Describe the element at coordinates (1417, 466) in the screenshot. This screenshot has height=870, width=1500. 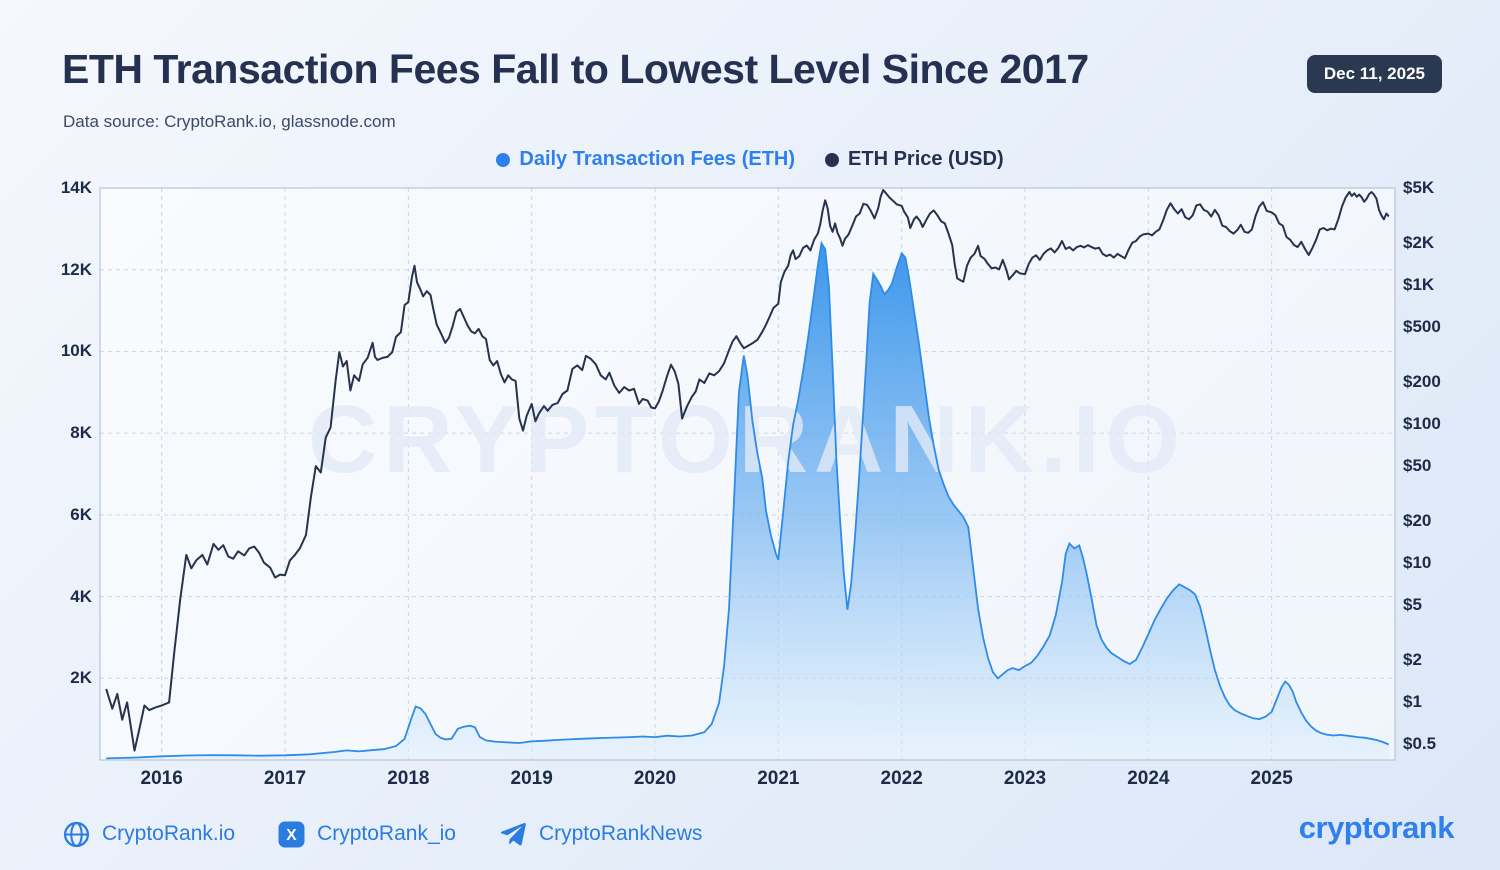
I see `right-axis-tick-label: $50` at that location.